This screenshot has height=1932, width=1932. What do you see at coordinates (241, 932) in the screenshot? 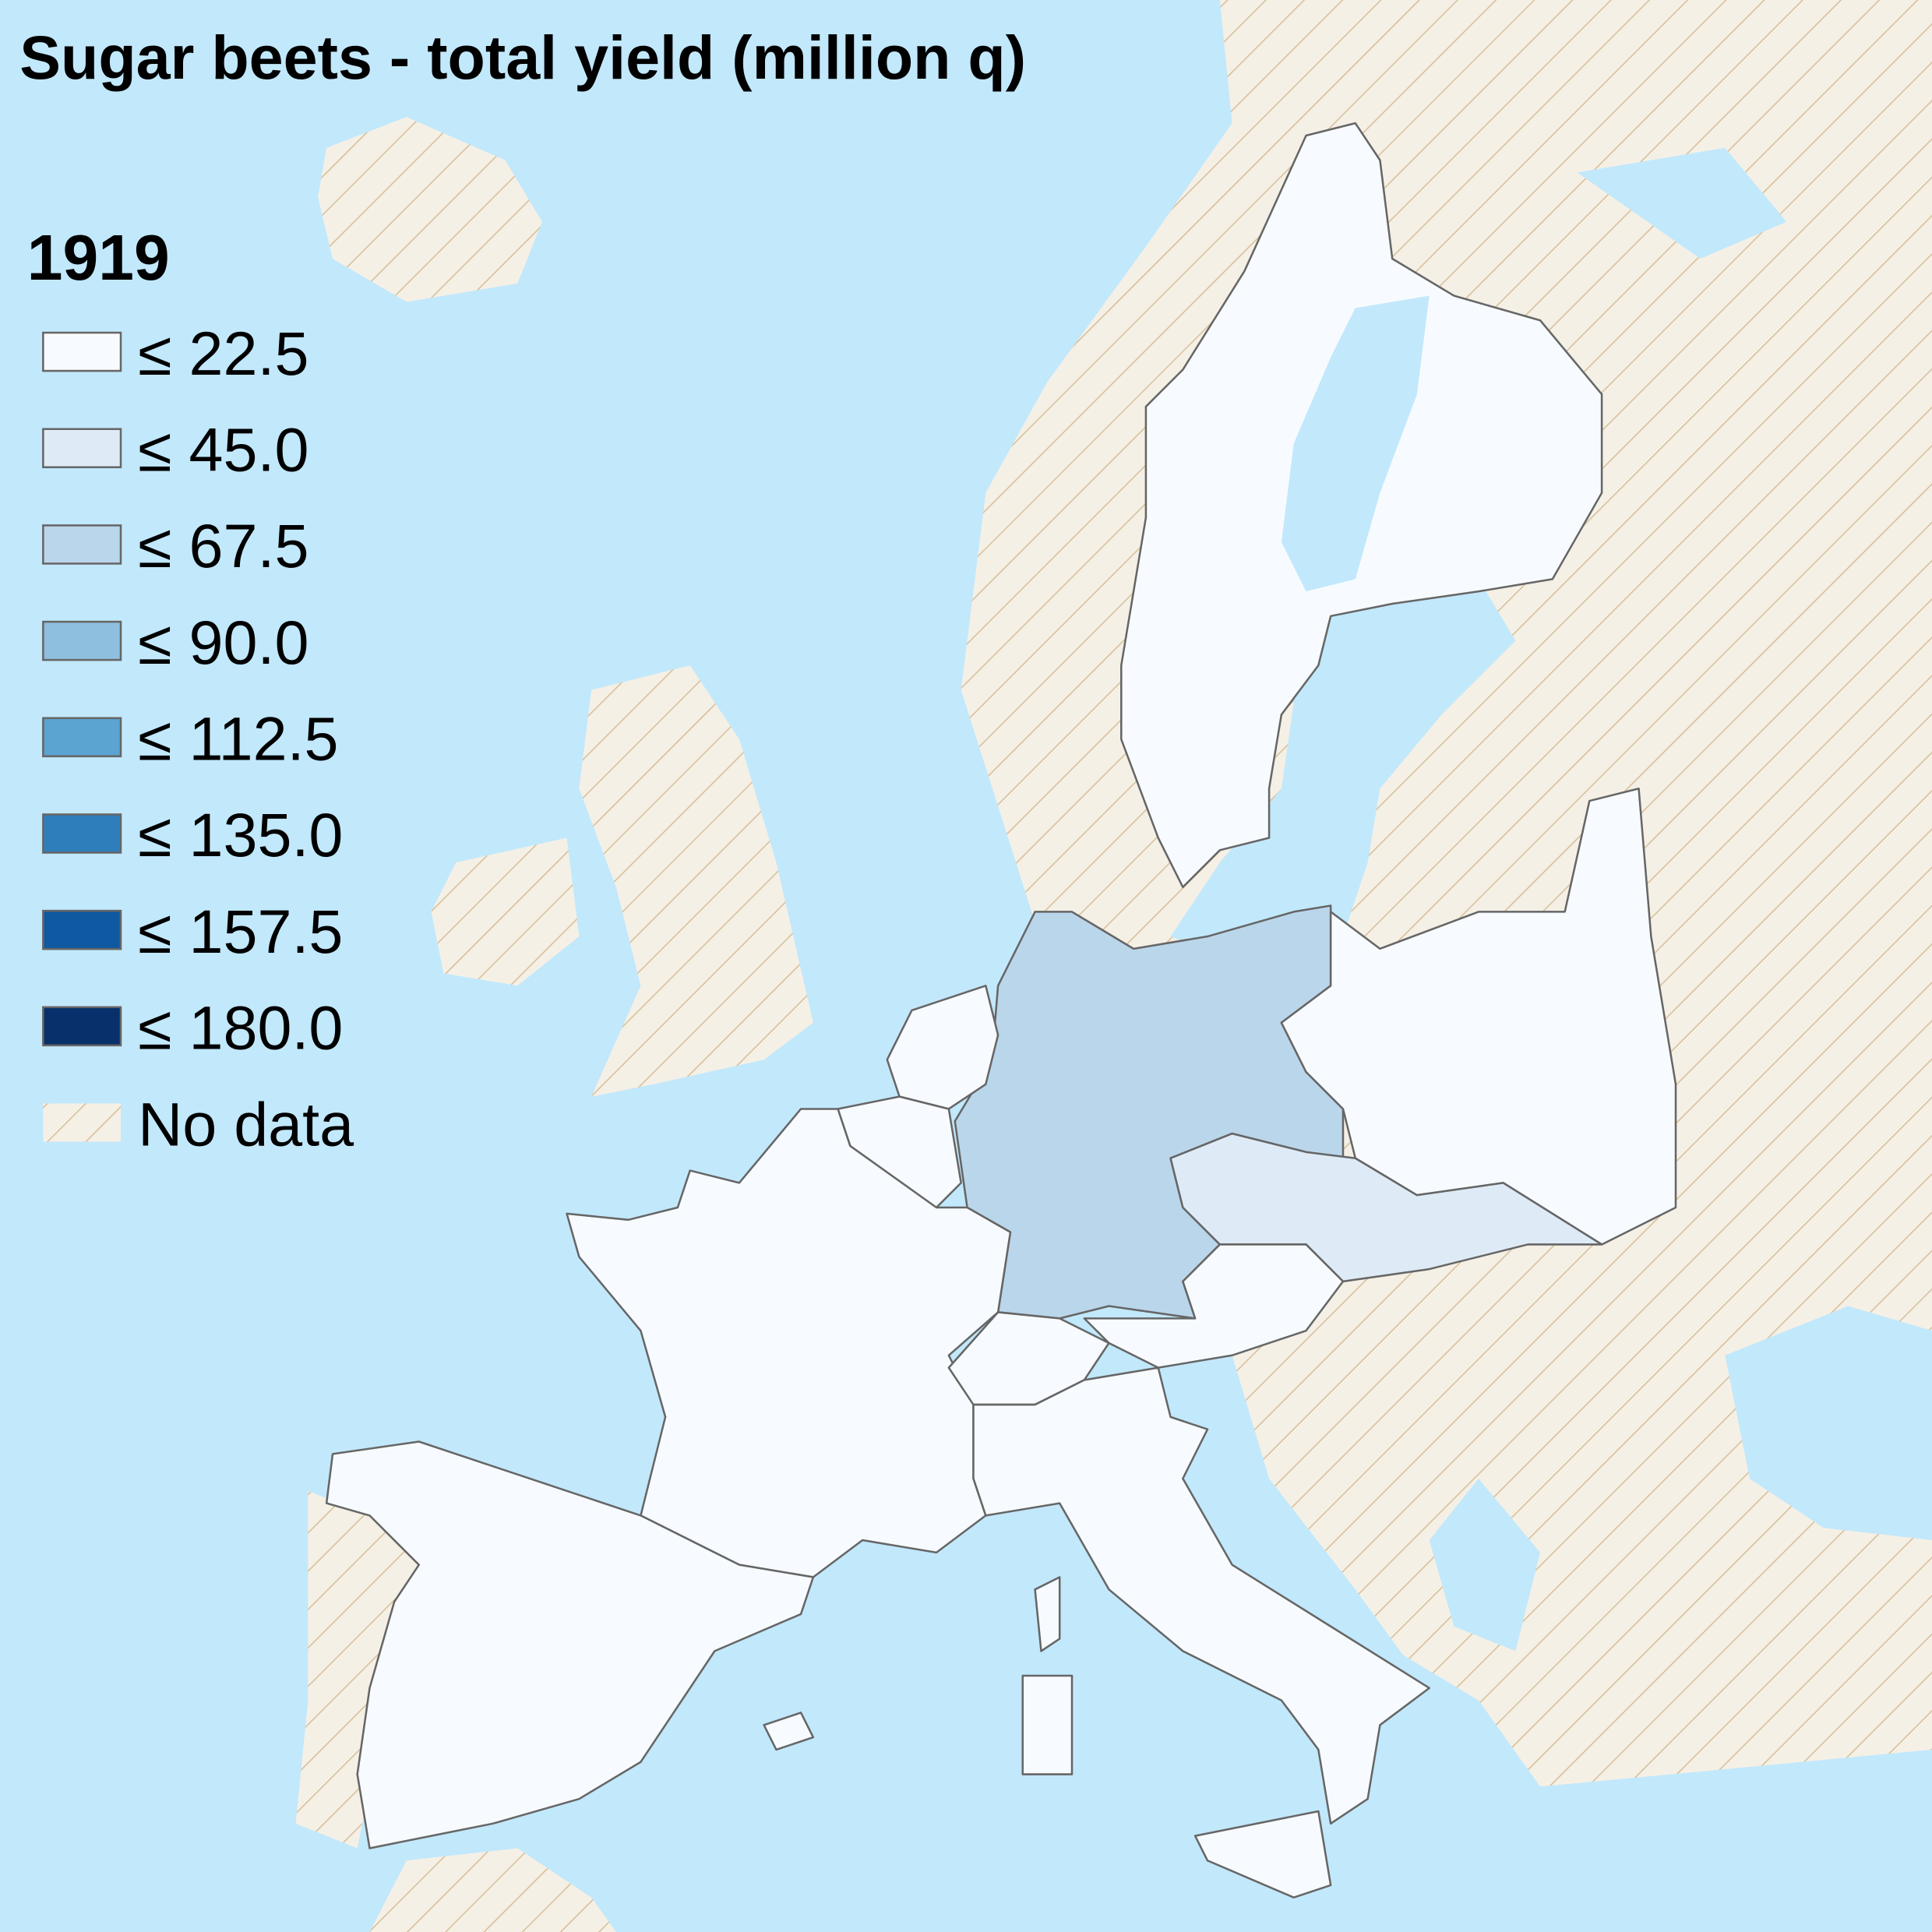
I see `legend-label: ≤ 157.5` at bounding box center [241, 932].